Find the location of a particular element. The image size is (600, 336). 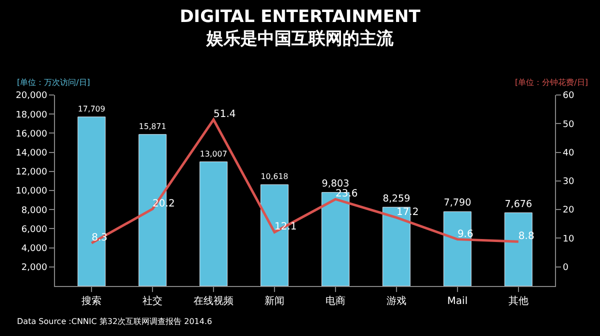

chart-title: DIGITAL ENTERTAINMENT is located at coordinates (300, 16).